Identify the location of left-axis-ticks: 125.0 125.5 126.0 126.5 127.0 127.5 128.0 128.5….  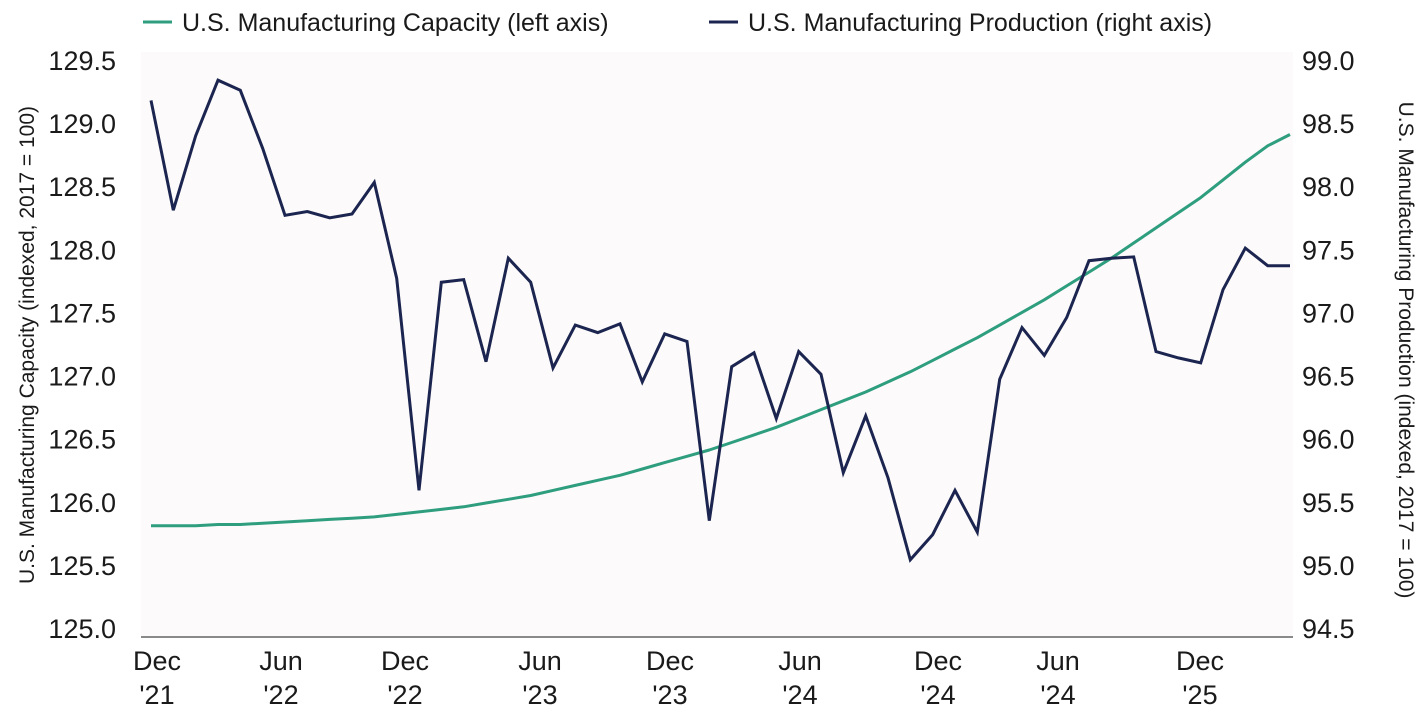
(82, 345).